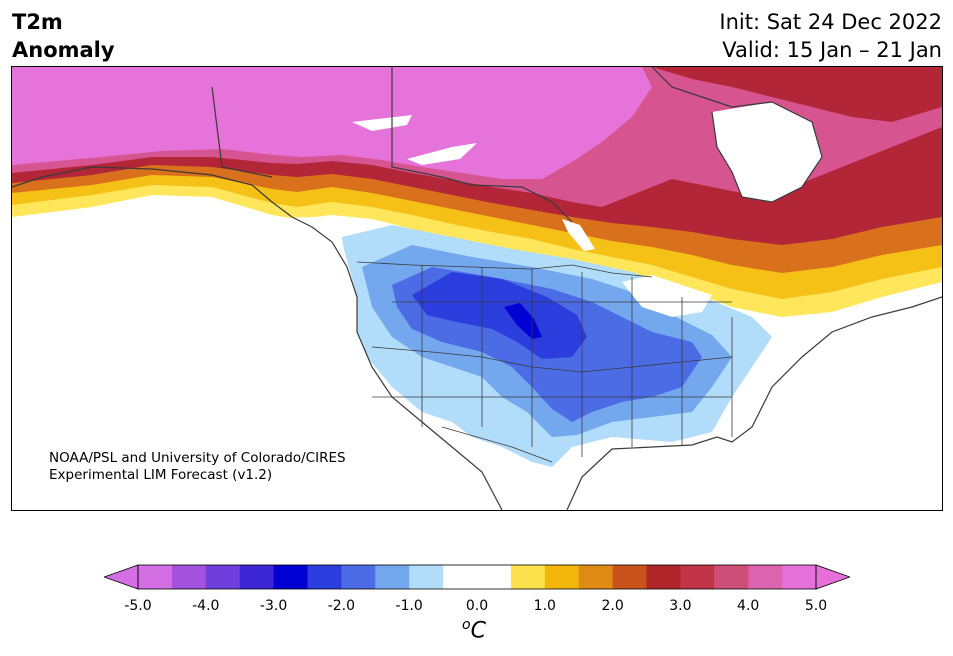  What do you see at coordinates (832, 577) in the screenshot?
I see `colorbar-over-arrow` at bounding box center [832, 577].